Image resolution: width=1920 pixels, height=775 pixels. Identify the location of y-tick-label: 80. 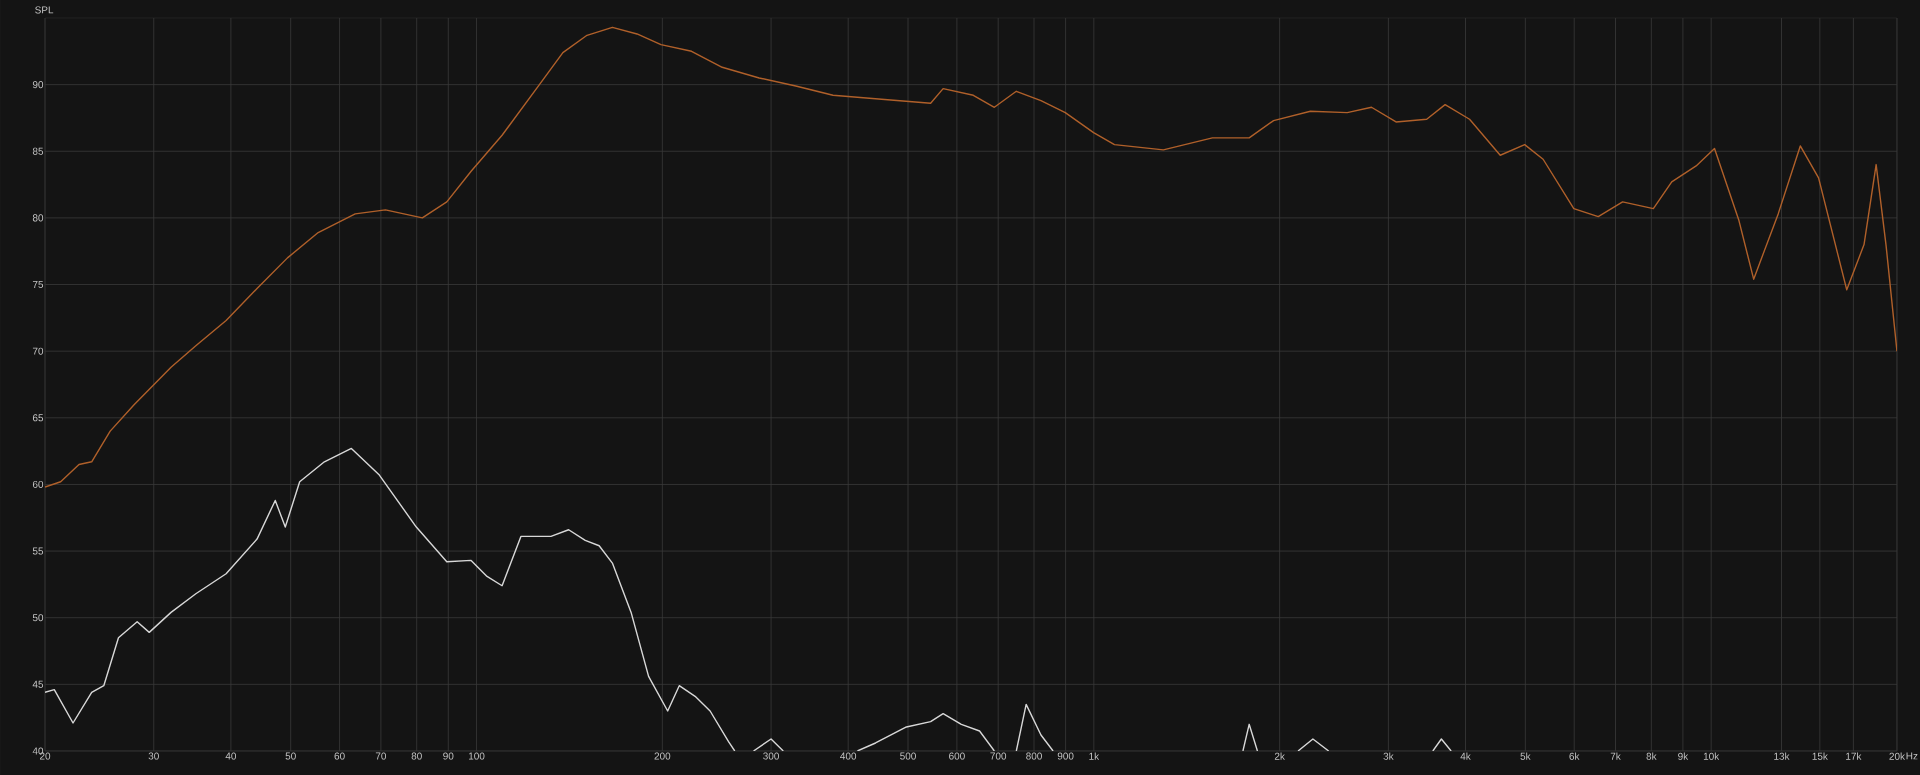
(38, 218).